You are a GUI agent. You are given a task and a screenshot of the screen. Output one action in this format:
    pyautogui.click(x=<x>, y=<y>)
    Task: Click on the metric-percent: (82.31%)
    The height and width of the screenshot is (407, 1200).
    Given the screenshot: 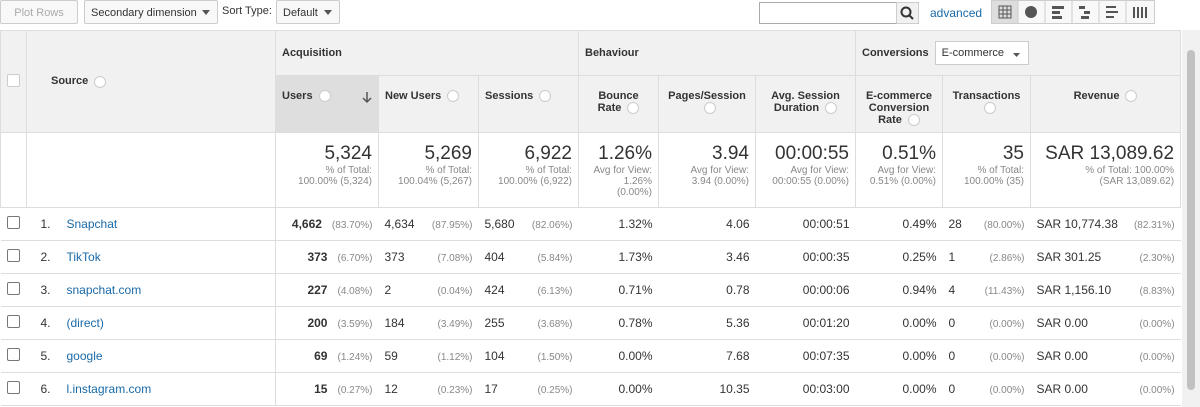 What is the action you would take?
    pyautogui.click(x=1154, y=225)
    